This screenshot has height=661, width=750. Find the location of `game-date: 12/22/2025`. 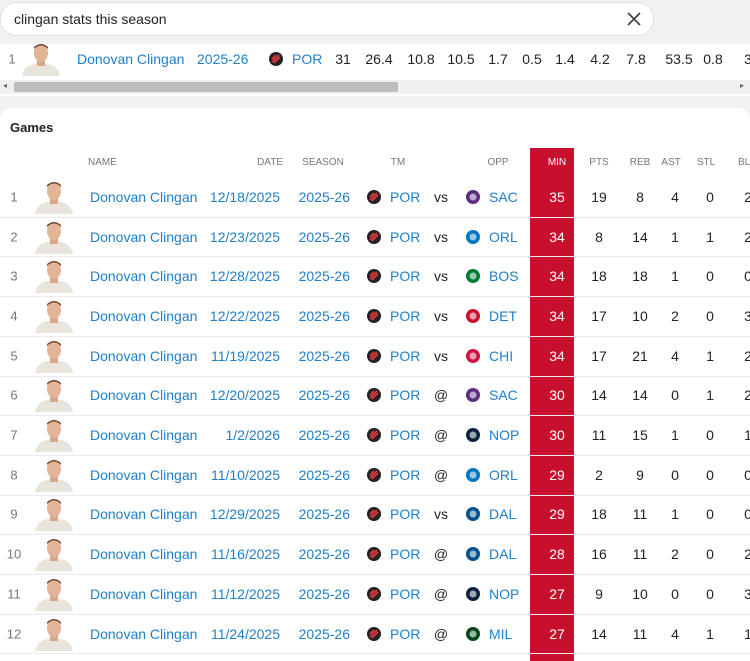

game-date: 12/22/2025 is located at coordinates (244, 315).